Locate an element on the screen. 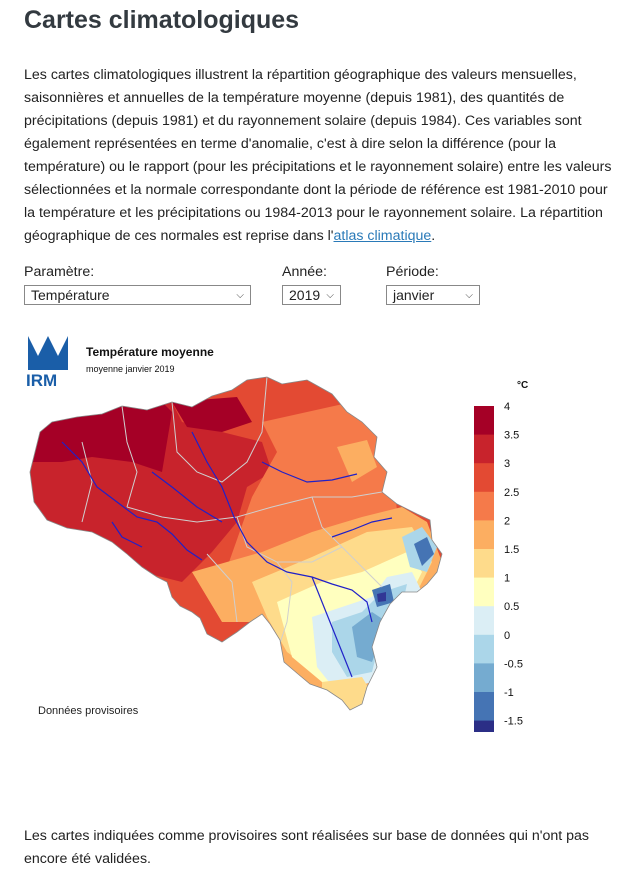  legend-label: 2 is located at coordinates (507, 521).